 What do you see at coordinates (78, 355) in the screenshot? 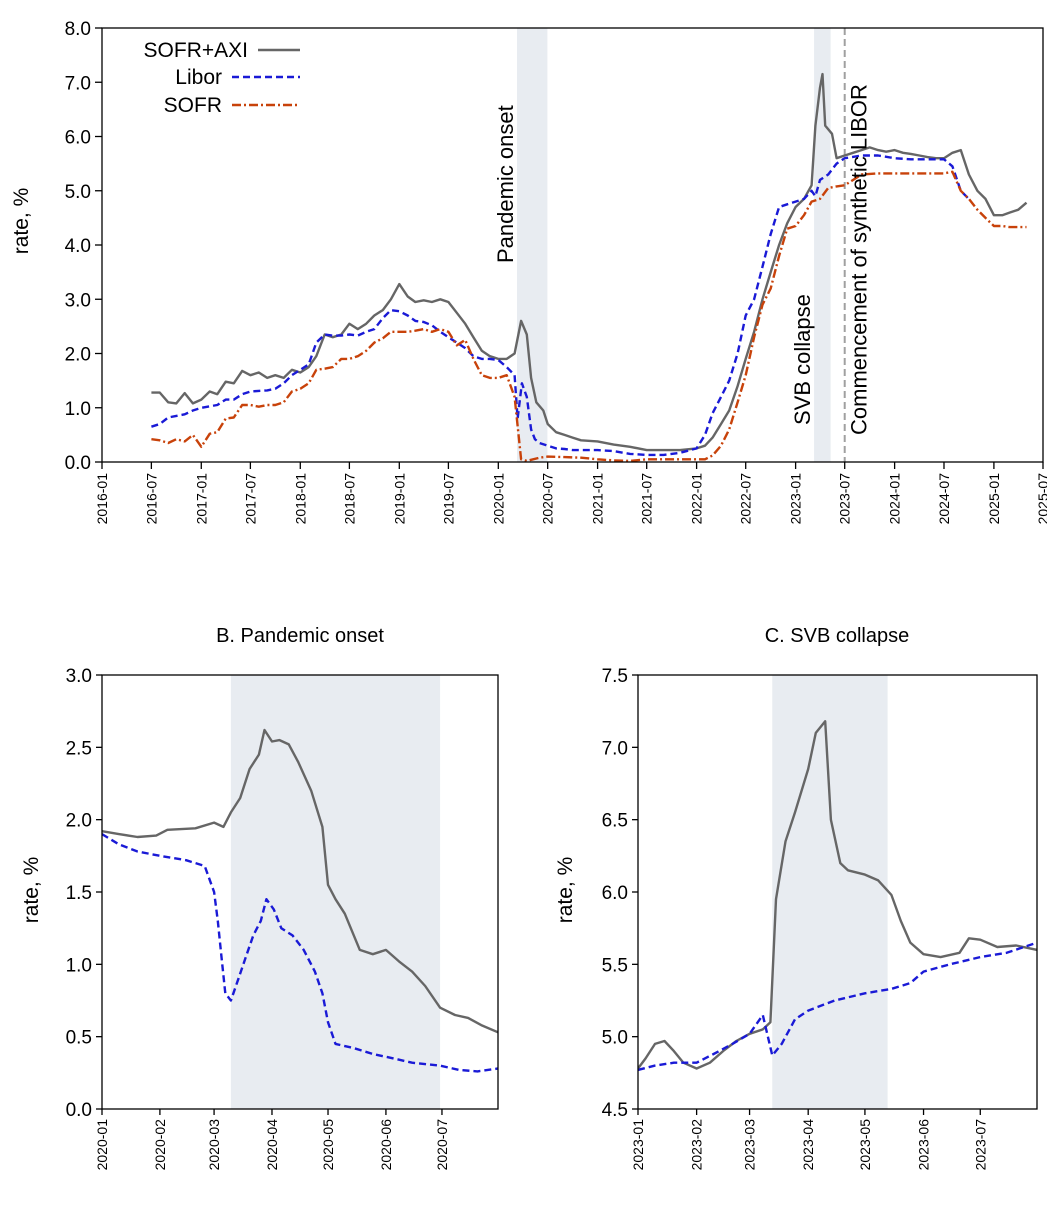
I see `panel-a-ytick-label: 2.0` at bounding box center [78, 355].